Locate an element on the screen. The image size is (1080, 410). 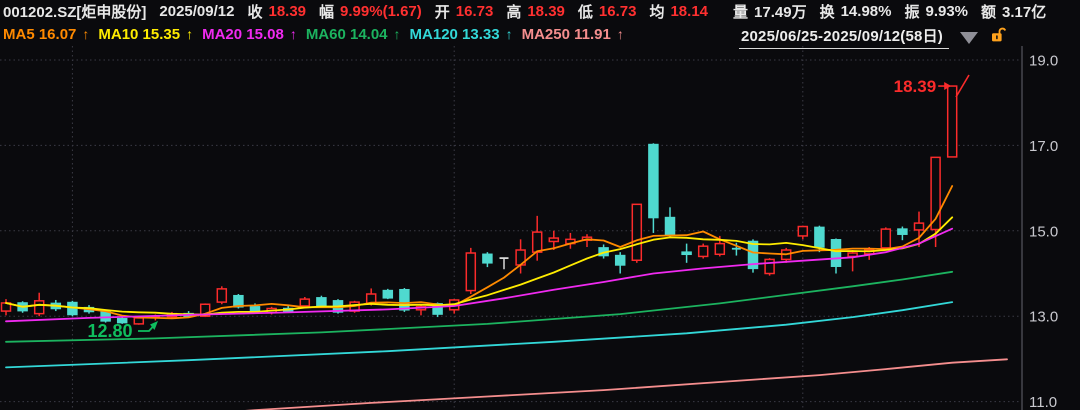
quote-field-value: 3.17亿 is located at coordinates (1024, 12).